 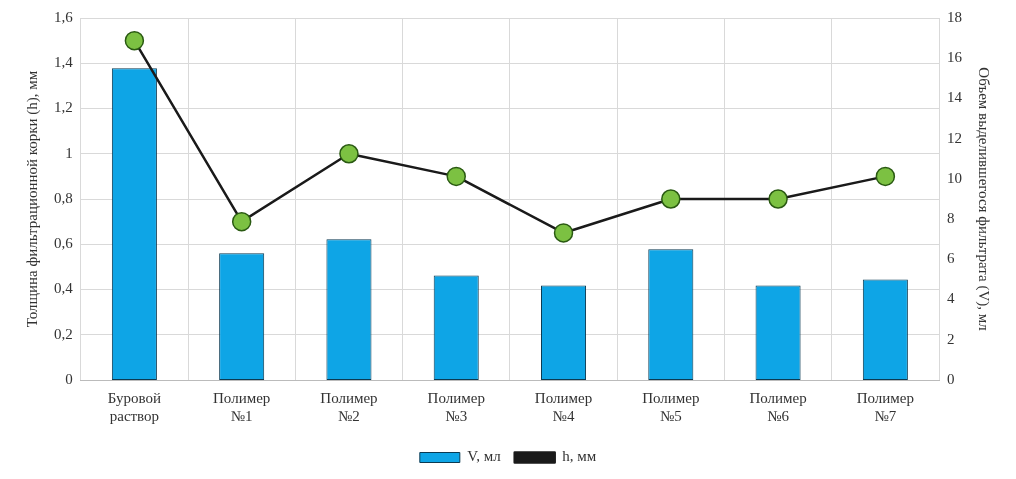 What do you see at coordinates (456, 415) in the screenshot?
I see `category-label: №3` at bounding box center [456, 415].